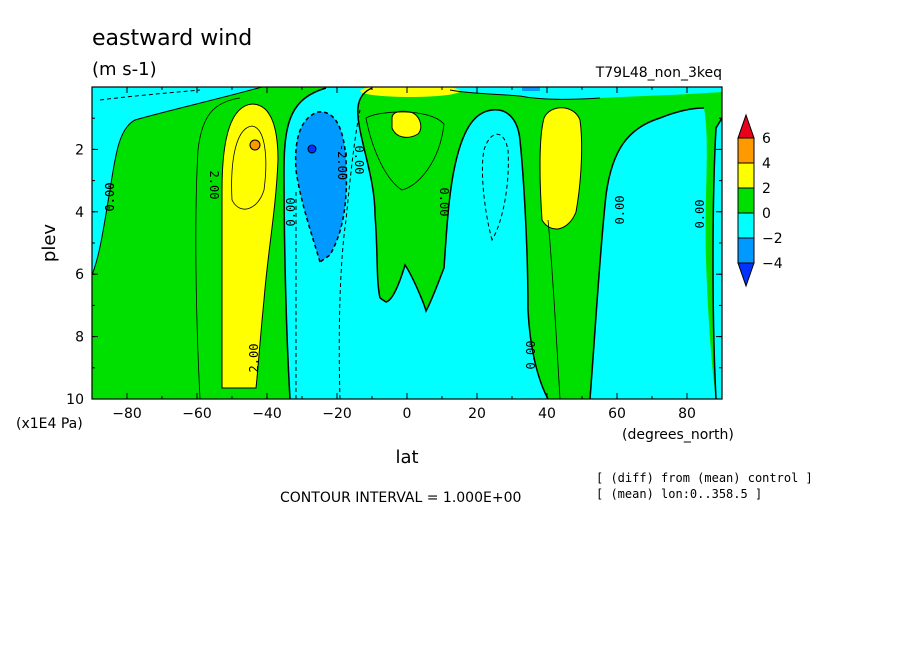 This screenshot has width=904, height=654. What do you see at coordinates (531, 89) in the screenshot?
I see `field-blue-top` at bounding box center [531, 89].